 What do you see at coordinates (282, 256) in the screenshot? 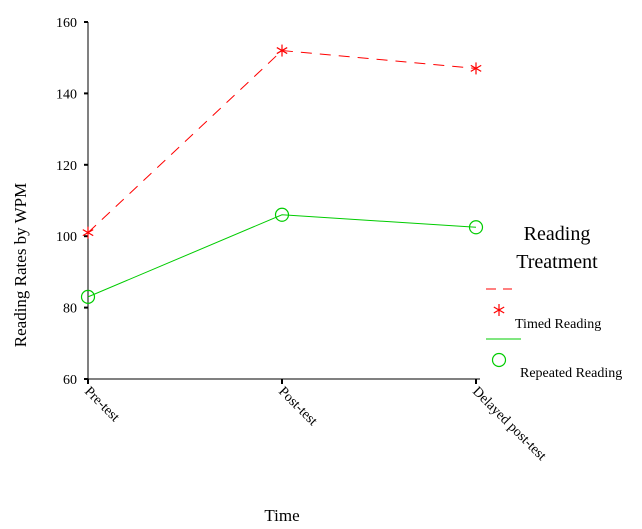
I see `series-line-repeated-reading` at bounding box center [282, 256].